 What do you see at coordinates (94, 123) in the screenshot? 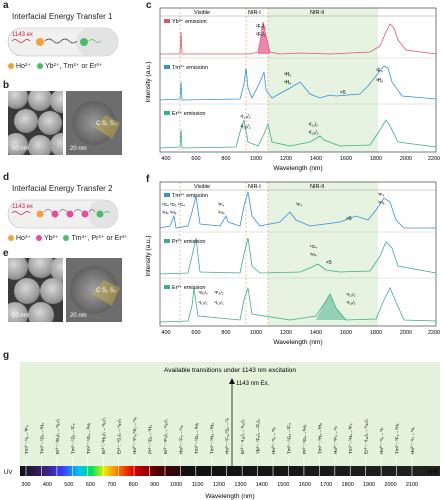
I see `panel-b-hrtem-image: C S₁ S₂ 20 nm` at bounding box center [94, 123].